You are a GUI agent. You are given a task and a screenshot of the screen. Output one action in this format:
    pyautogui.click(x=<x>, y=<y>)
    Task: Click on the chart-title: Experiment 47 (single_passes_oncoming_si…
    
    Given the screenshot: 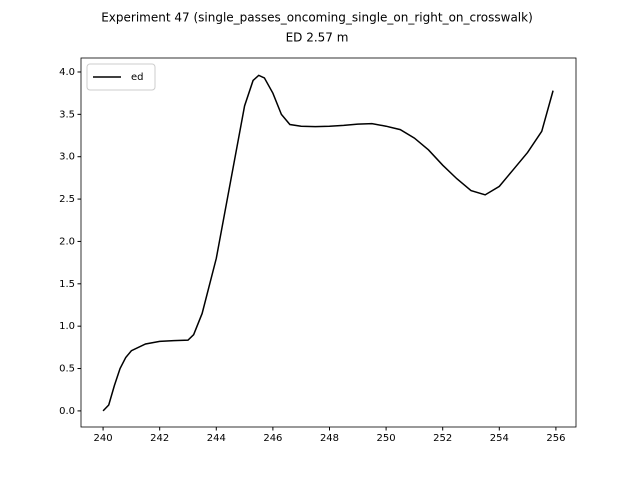 What is the action you would take?
    pyautogui.click(x=317, y=18)
    